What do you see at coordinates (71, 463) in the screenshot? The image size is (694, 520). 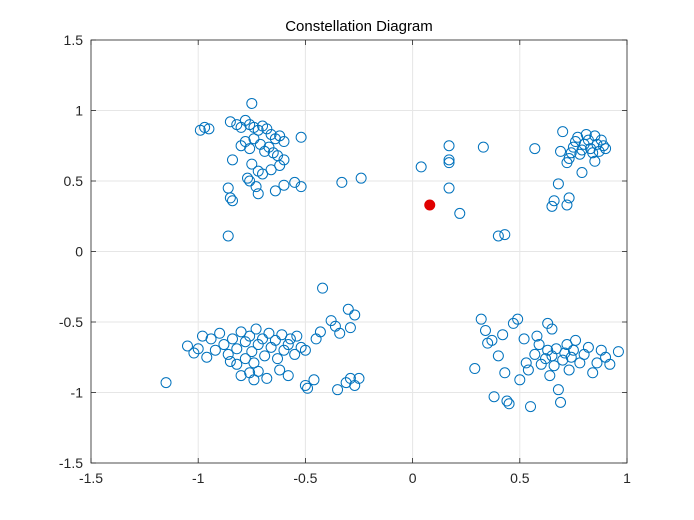 I see `y-tick-label: -1.5` at bounding box center [71, 463].